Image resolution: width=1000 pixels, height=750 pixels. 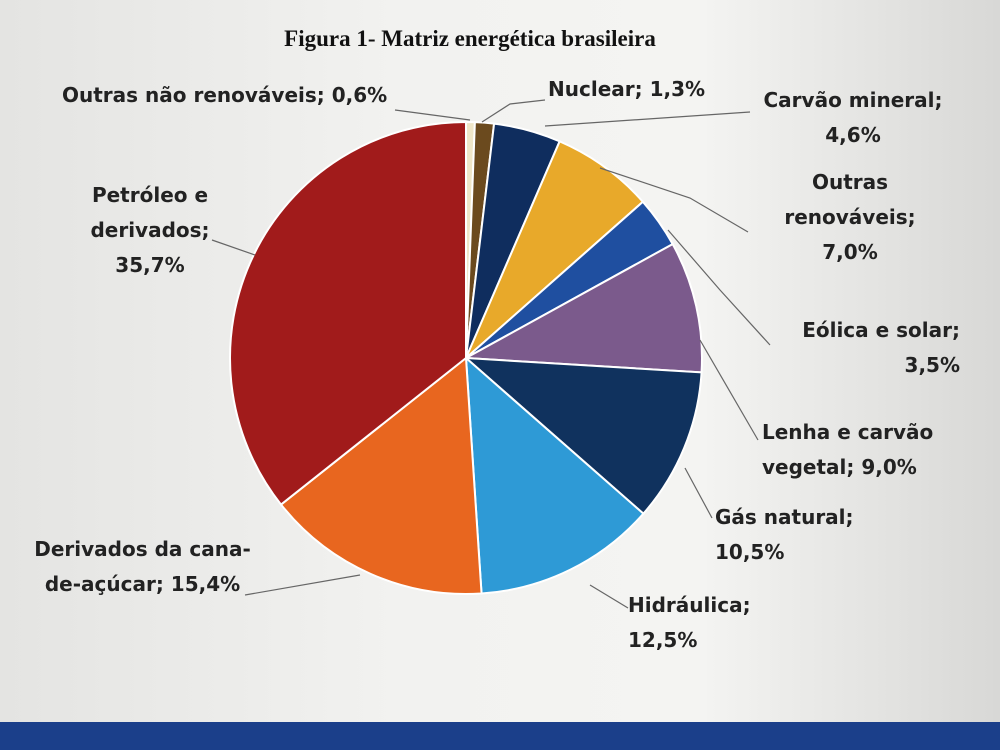 I want to click on value-label: 7,0%, so click(x=850, y=252).